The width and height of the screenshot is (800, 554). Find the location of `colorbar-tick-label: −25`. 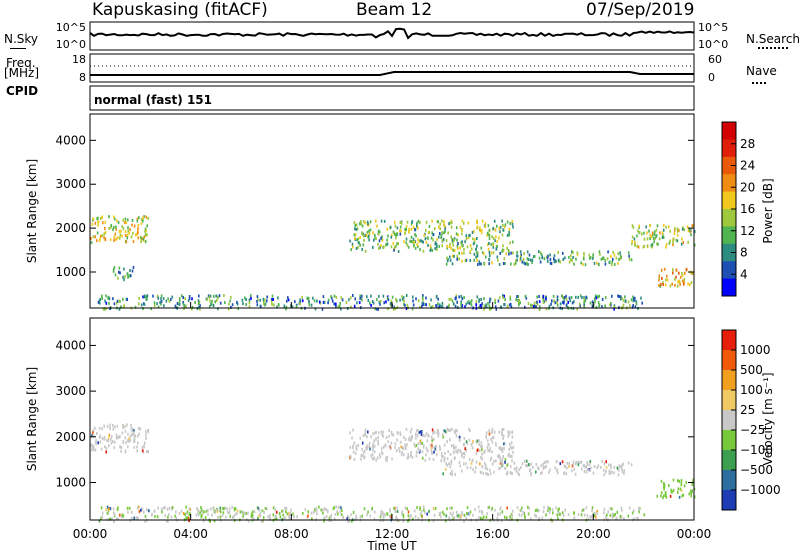

colorbar-tick-label: −25 is located at coordinates (752, 430).